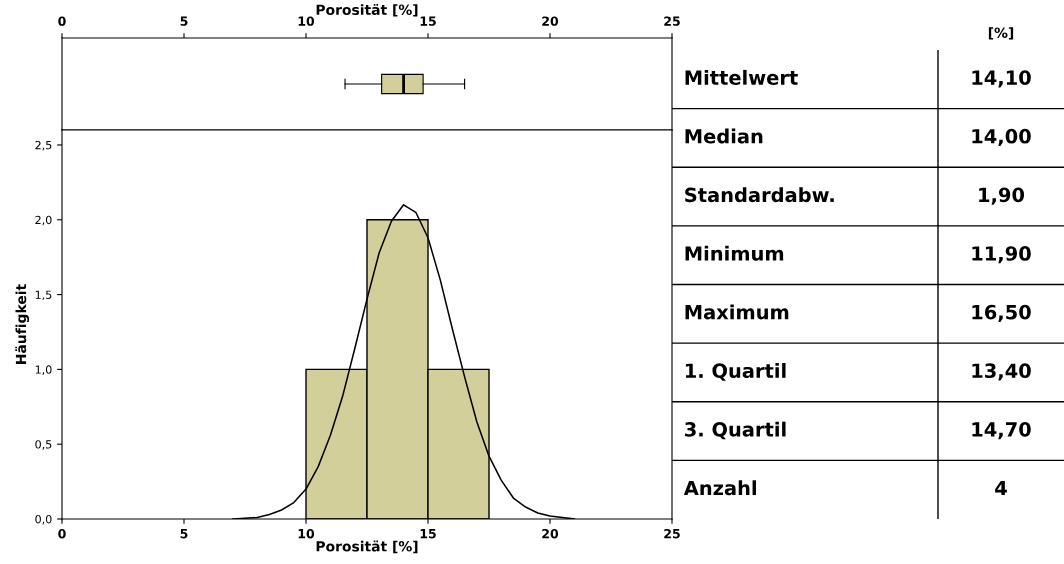 The width and height of the screenshot is (1064, 564). I want to click on y-tick-label: 1,0, so click(43, 370).